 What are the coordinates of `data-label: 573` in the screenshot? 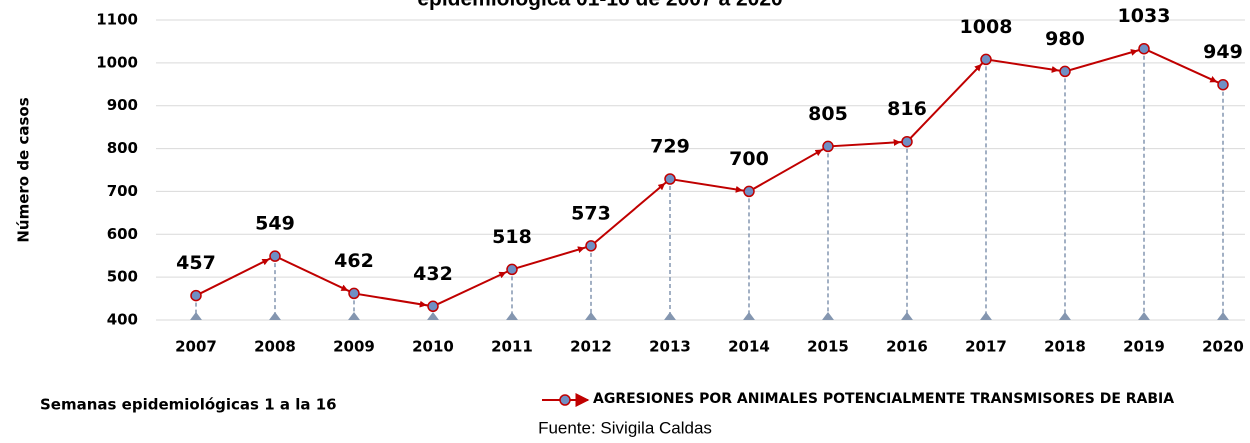 It's located at (591, 213).